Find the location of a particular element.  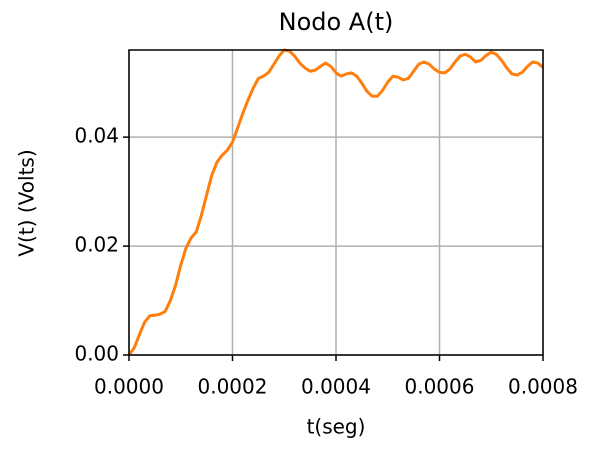

y-tick-label: 0.04 is located at coordinates (96, 136).